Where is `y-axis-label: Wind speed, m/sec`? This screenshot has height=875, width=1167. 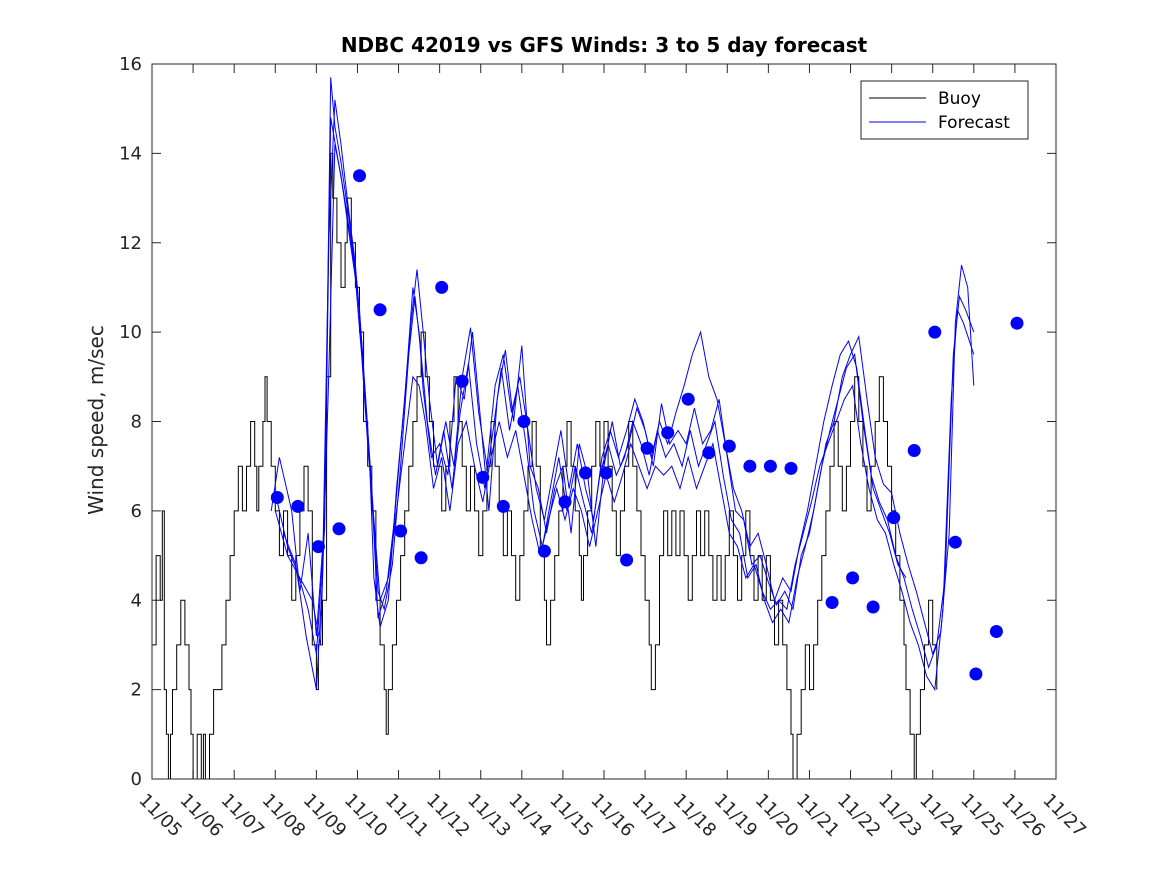
y-axis-label: Wind speed, m/sec is located at coordinates (96, 420).